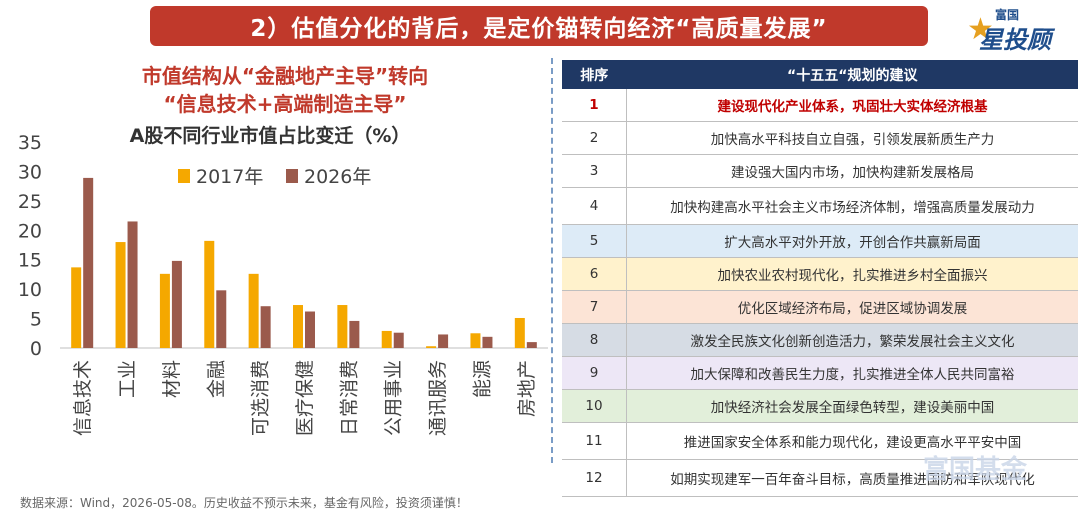  What do you see at coordinates (274, 177) in the screenshot?
I see `chart-legend: 2017年 2026年` at bounding box center [274, 177].